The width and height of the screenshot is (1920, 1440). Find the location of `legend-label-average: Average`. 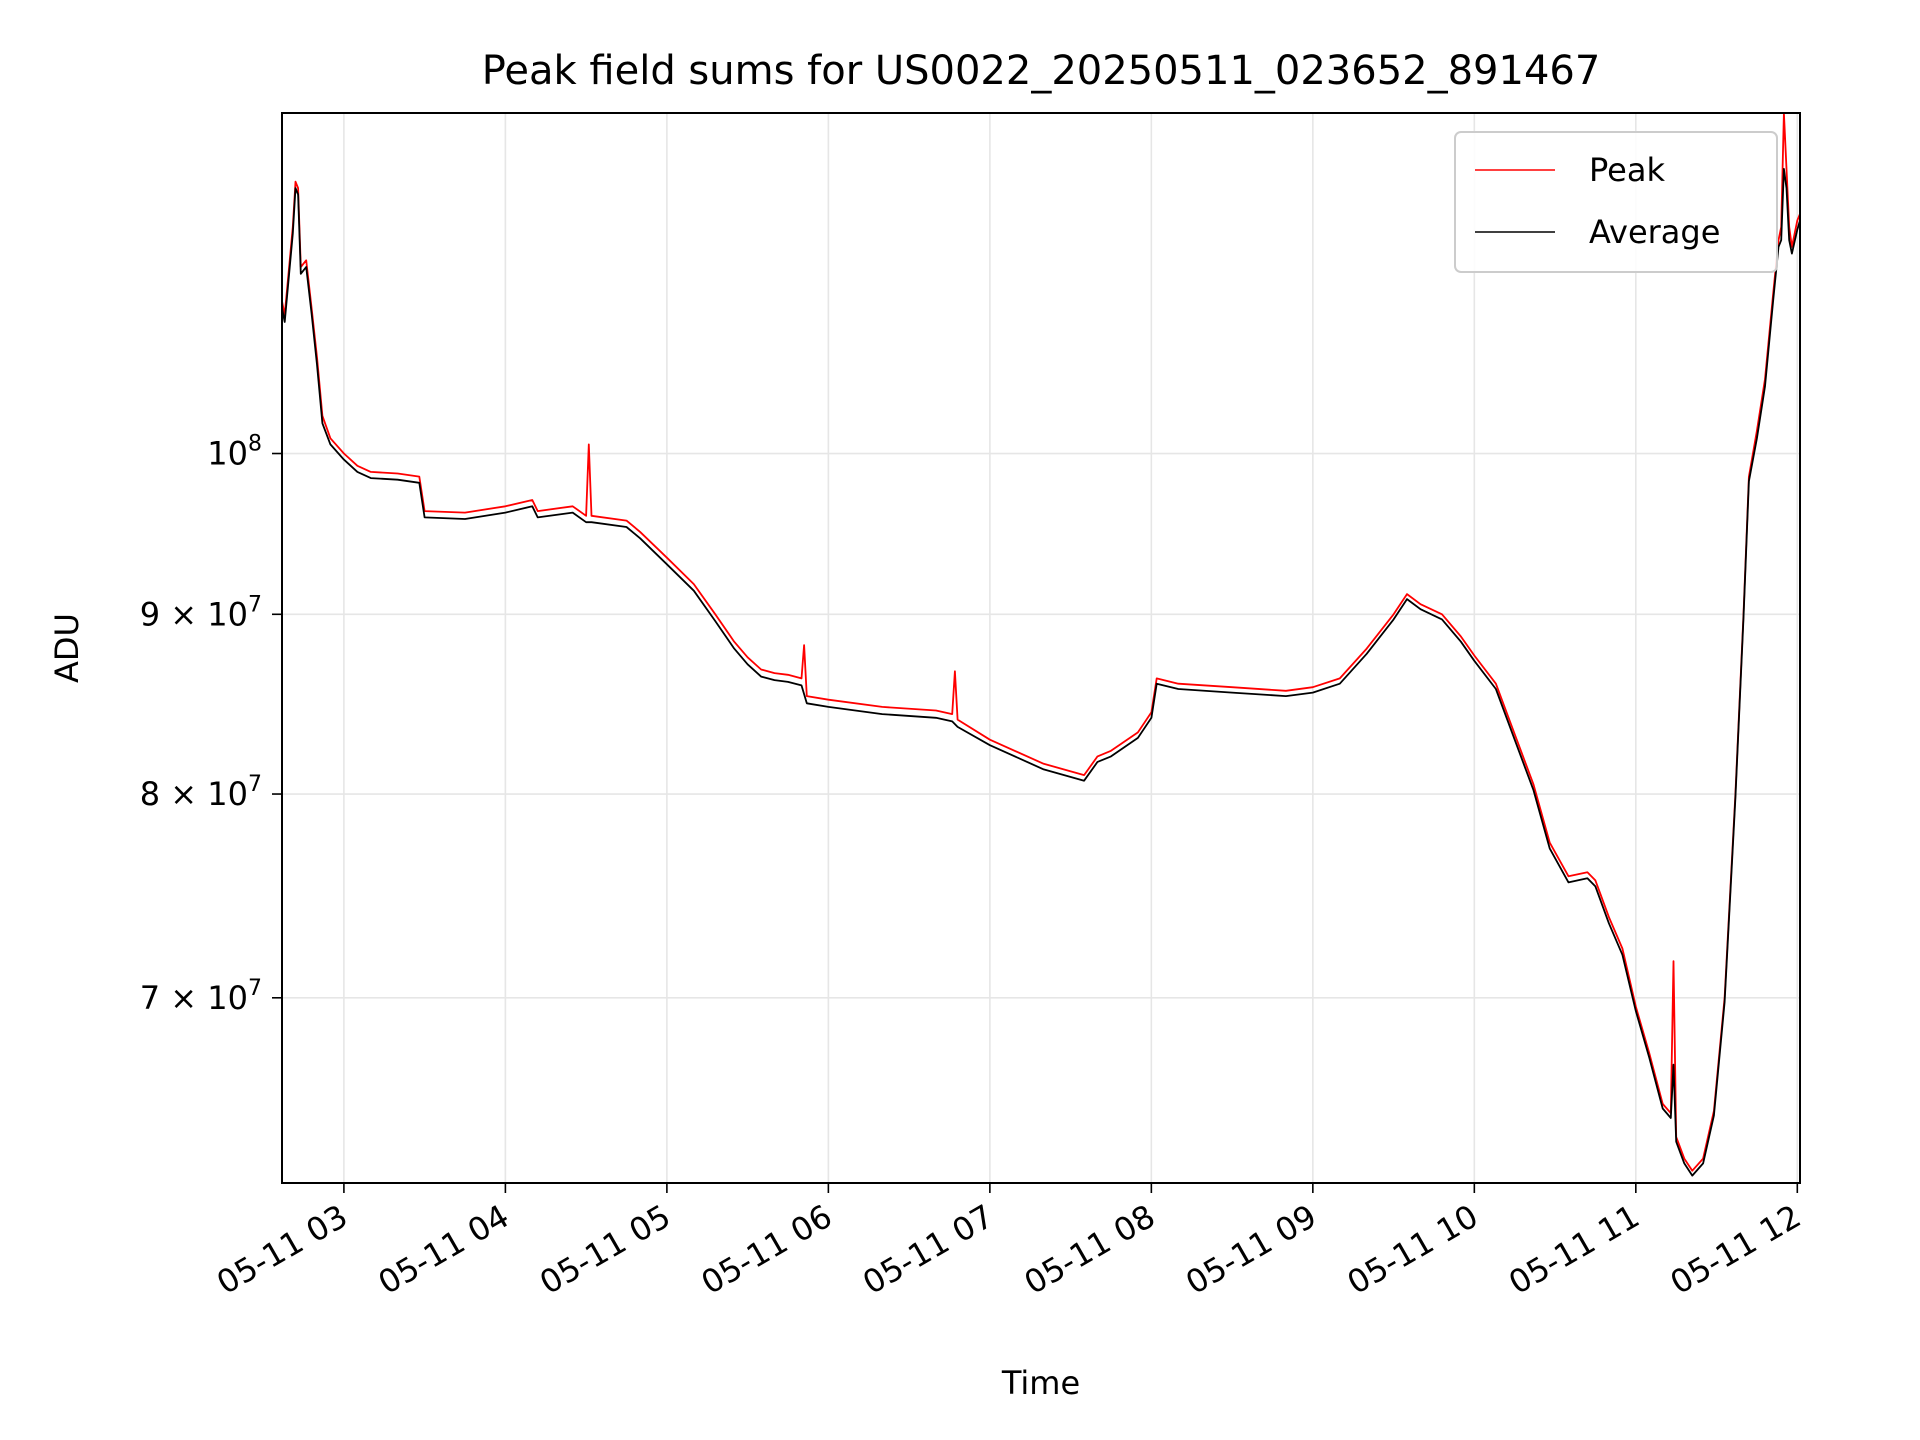

legend-label-average: Average is located at coordinates (1654, 232).